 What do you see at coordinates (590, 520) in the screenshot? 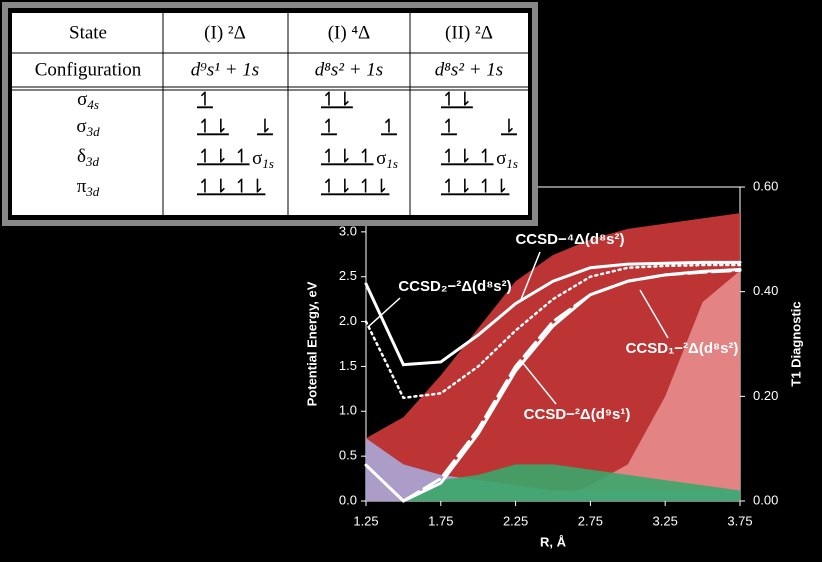
I see `x-tick-label: 2.75` at bounding box center [590, 520].